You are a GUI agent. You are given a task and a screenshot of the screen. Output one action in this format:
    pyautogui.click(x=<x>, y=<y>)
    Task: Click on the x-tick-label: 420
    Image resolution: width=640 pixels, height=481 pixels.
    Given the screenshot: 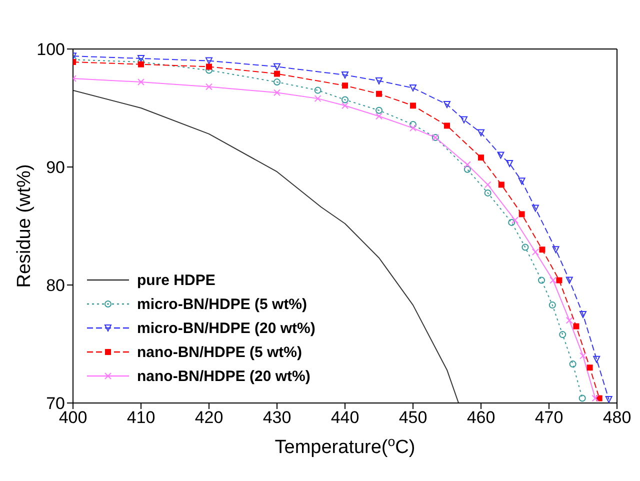 What is the action you would take?
    pyautogui.click(x=209, y=418)
    